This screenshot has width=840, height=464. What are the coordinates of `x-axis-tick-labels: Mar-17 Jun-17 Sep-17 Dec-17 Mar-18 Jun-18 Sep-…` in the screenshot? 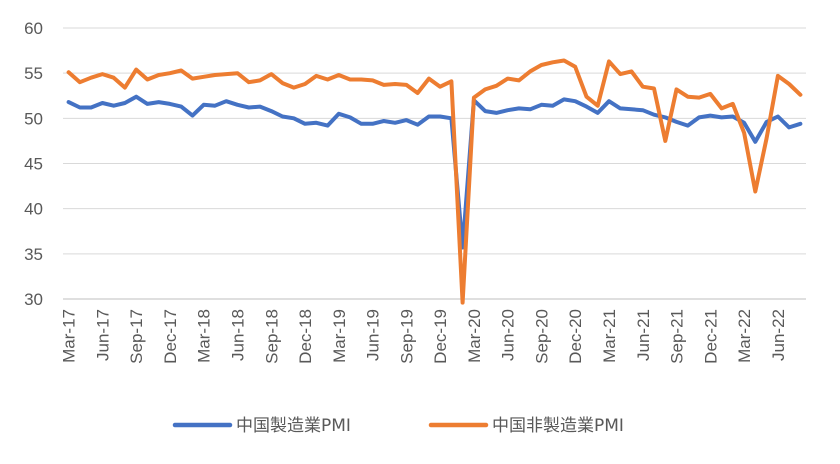 It's located at (424, 336).